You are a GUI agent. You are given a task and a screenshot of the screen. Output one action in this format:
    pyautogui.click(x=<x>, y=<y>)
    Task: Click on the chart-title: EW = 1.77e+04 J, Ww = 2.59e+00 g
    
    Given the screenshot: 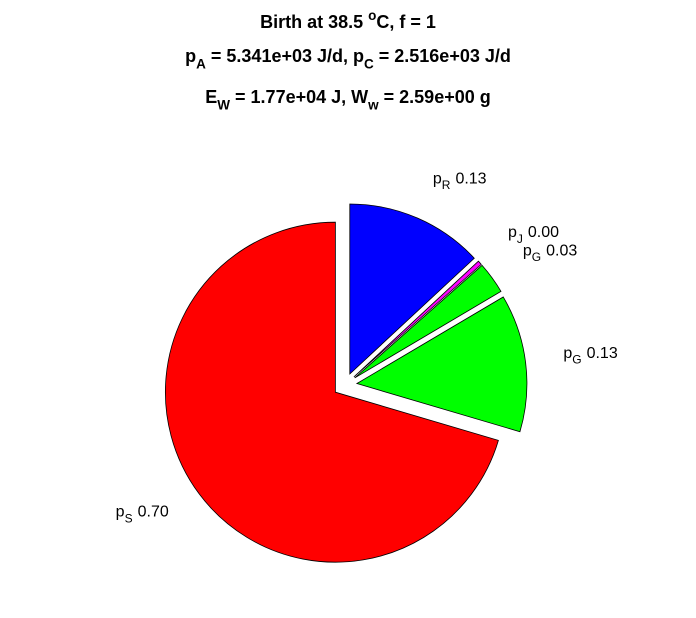 What is the action you would take?
    pyautogui.click(x=347, y=99)
    